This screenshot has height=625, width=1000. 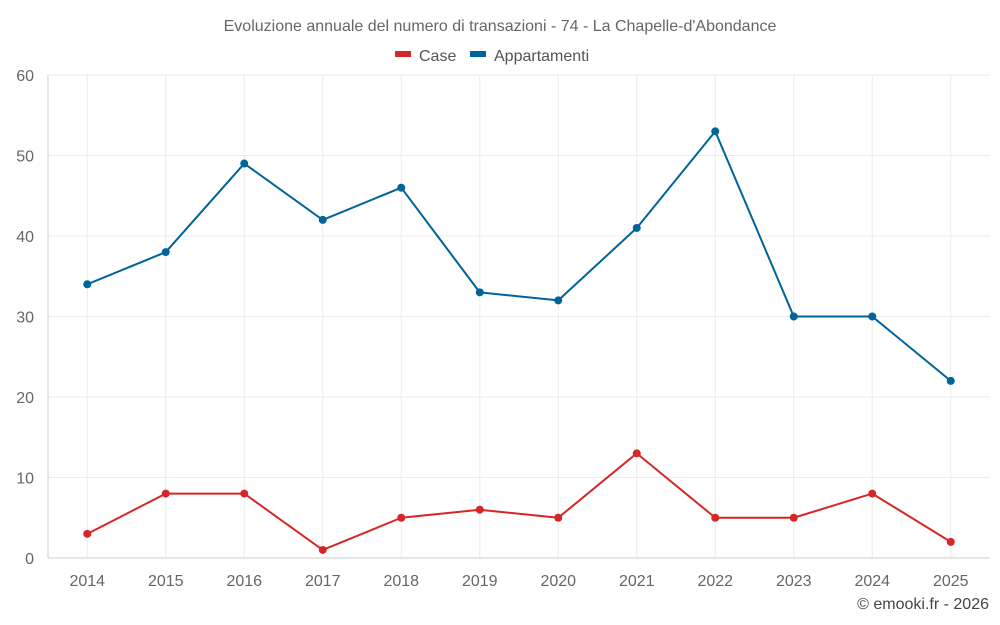 I want to click on legend-label-case: Case, so click(x=437, y=56).